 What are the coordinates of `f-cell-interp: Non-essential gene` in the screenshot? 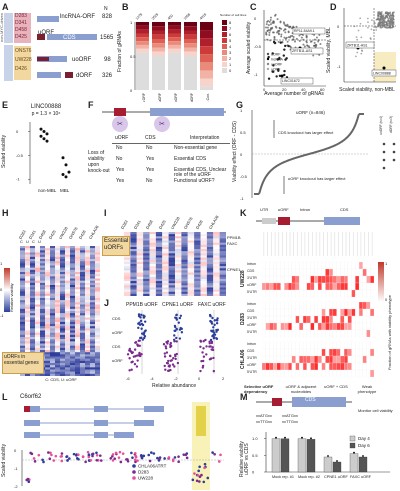 It's located at (196, 148).